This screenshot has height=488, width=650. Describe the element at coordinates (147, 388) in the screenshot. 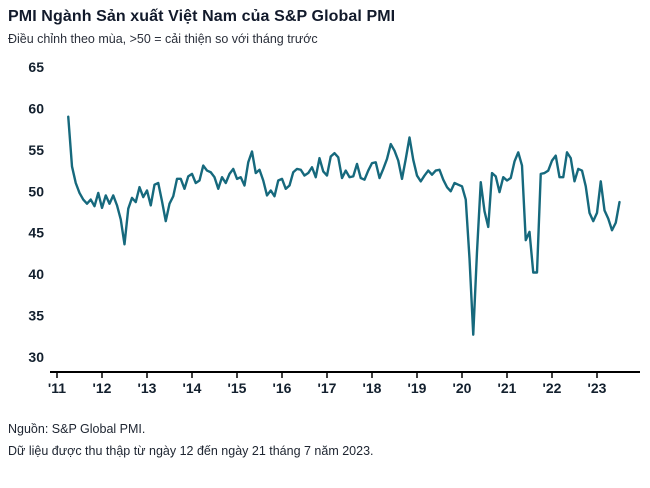

I see `x-tick-label: '13` at that location.